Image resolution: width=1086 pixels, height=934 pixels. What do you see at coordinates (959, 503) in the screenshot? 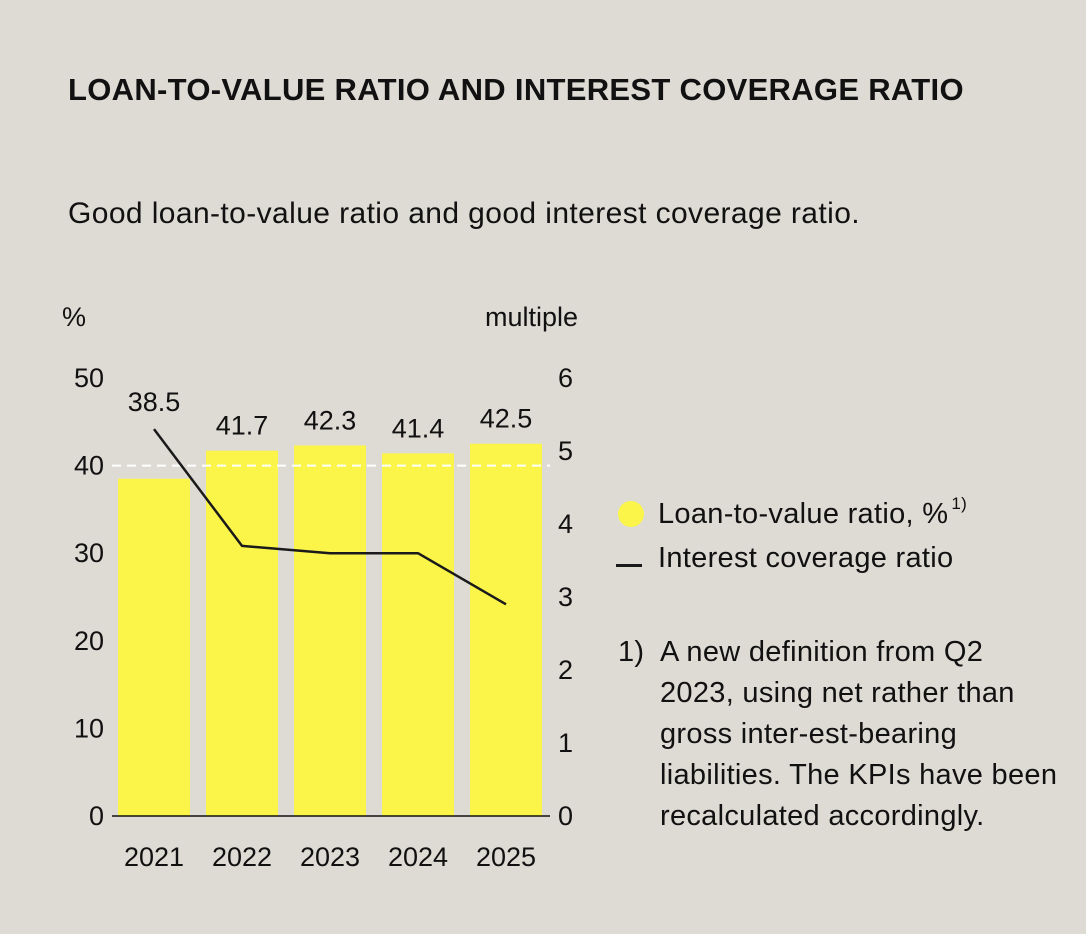
I see `legend-footnote-marker: 1)` at bounding box center [959, 503].